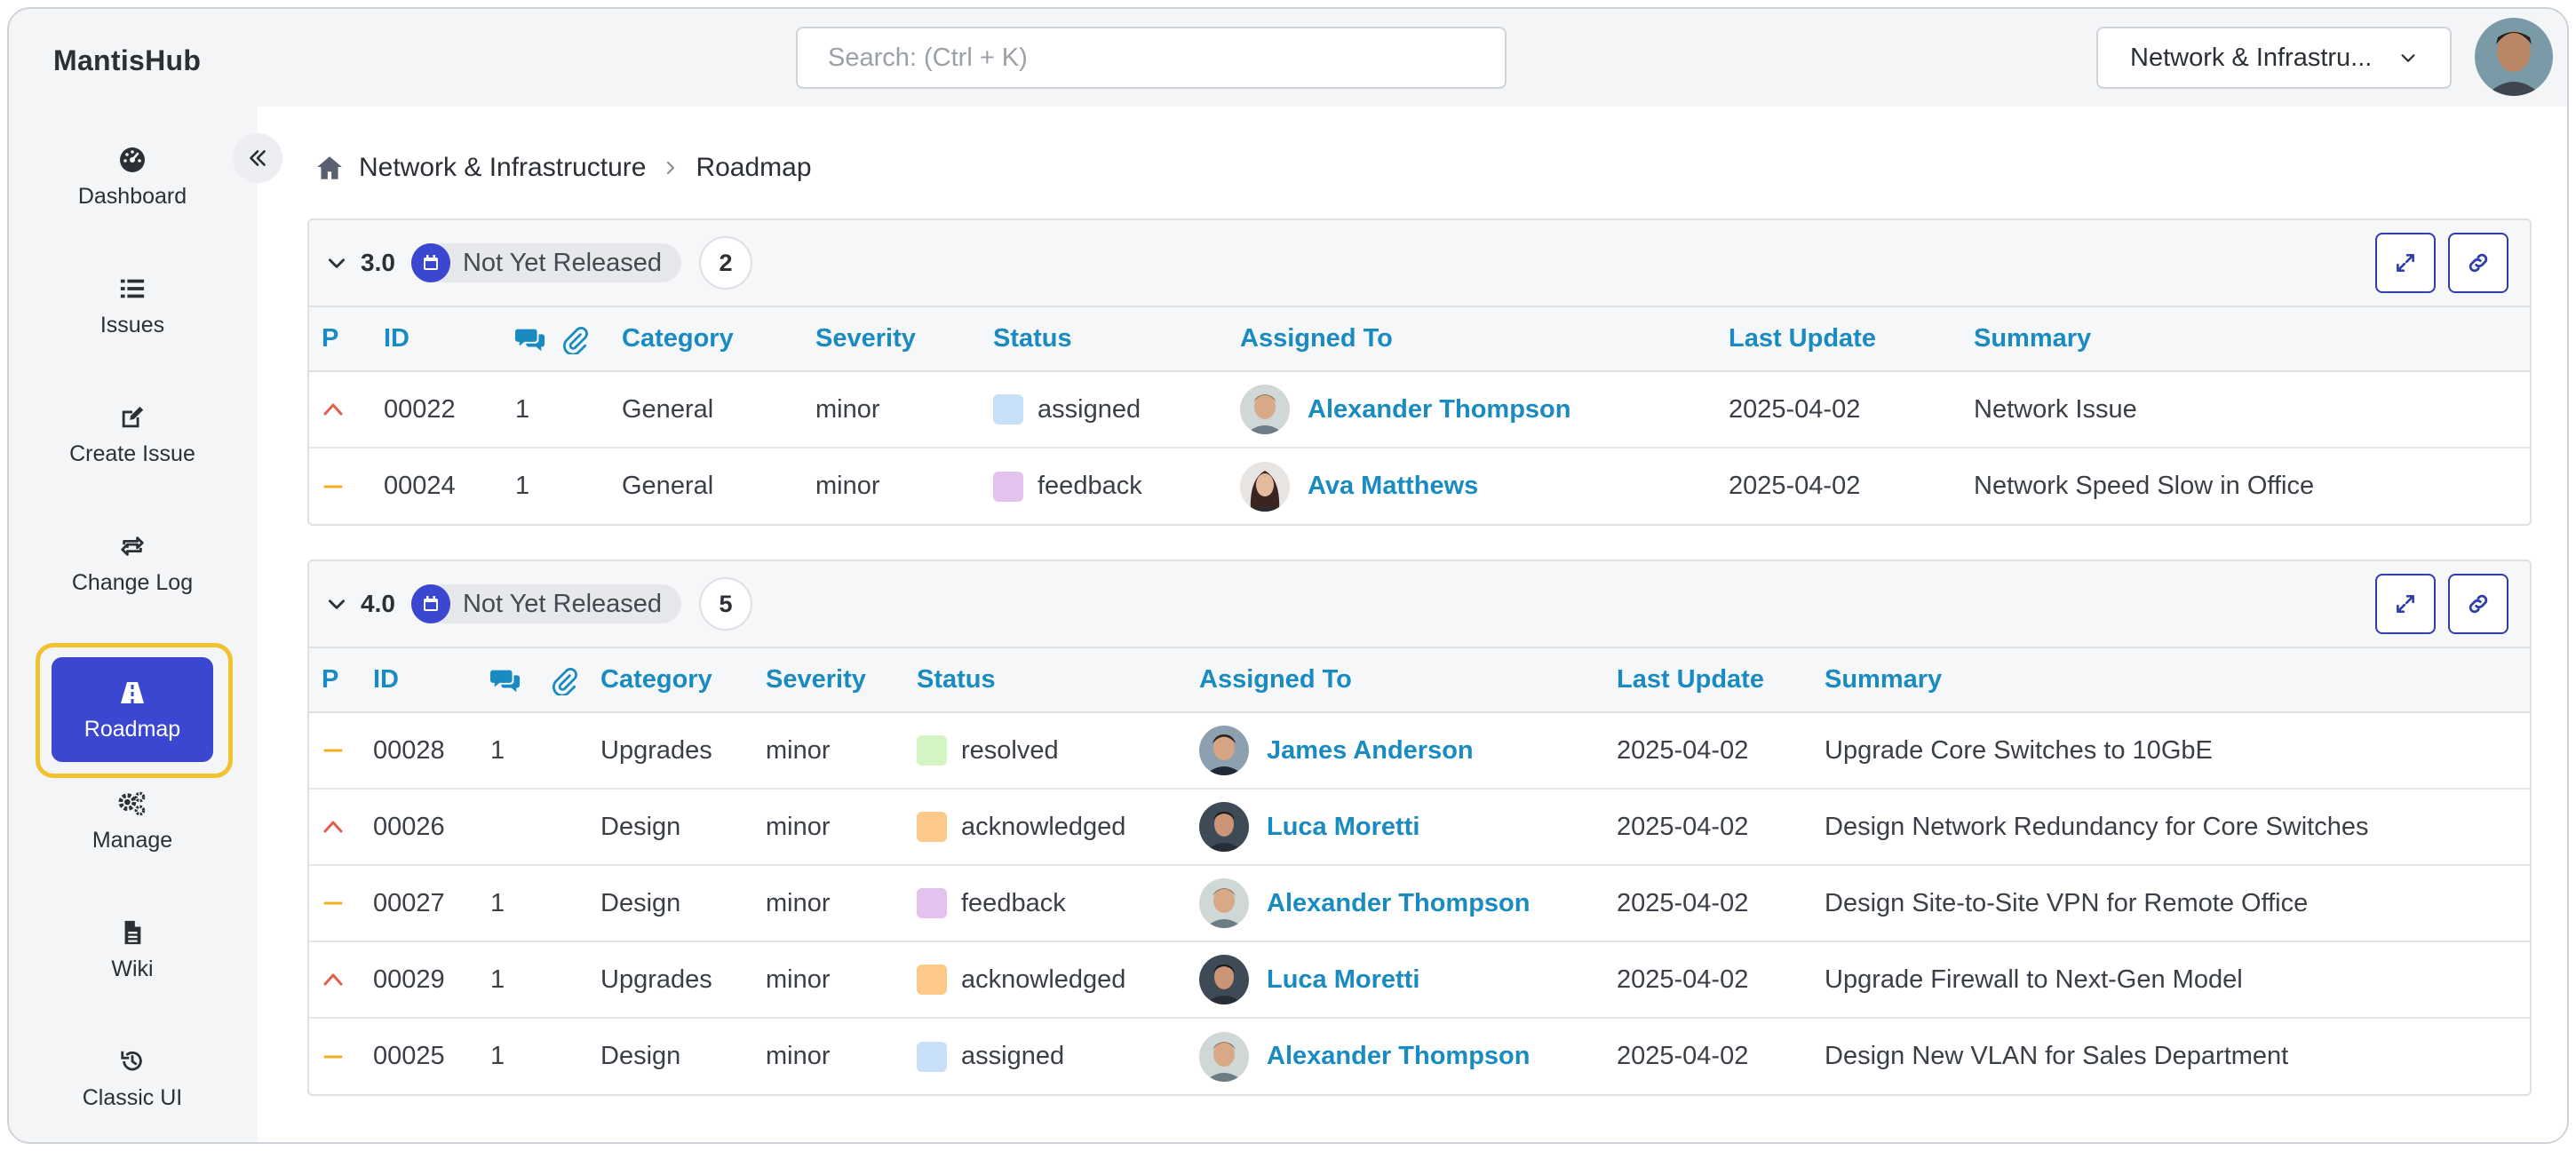  I want to click on sidebar-item-label: Manage, so click(132, 840).